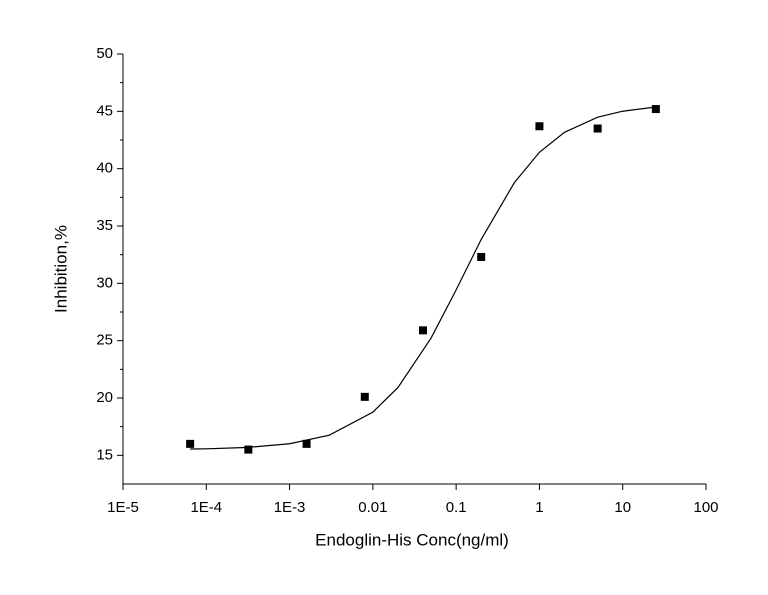 Image resolution: width=768 pixels, height=595 pixels. What do you see at coordinates (456, 507) in the screenshot?
I see `x-tick-label: 0.1` at bounding box center [456, 507].